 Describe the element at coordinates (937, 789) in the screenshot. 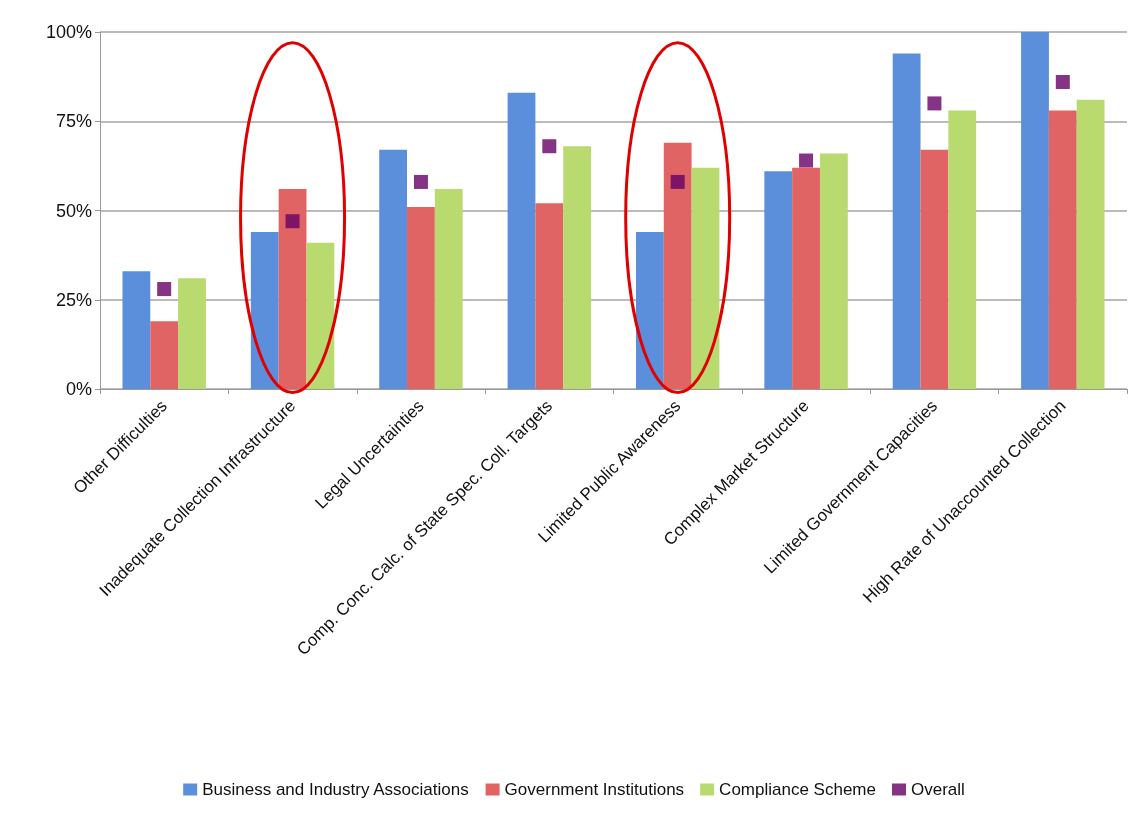

I see `legend-label: Overall` at that location.